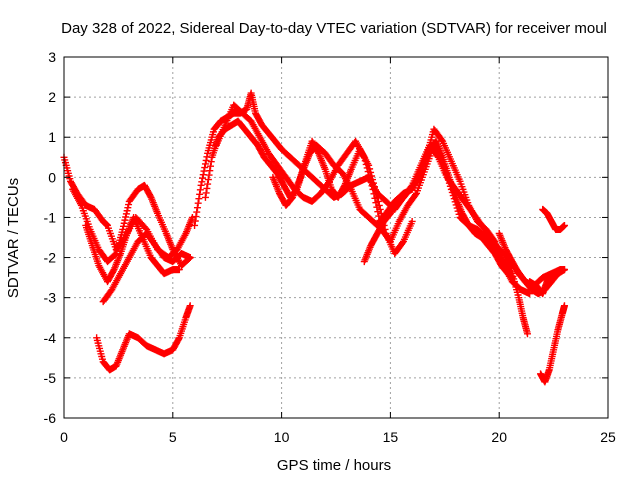  Describe the element at coordinates (50, 378) in the screenshot. I see `y-tick-label: -5` at that location.